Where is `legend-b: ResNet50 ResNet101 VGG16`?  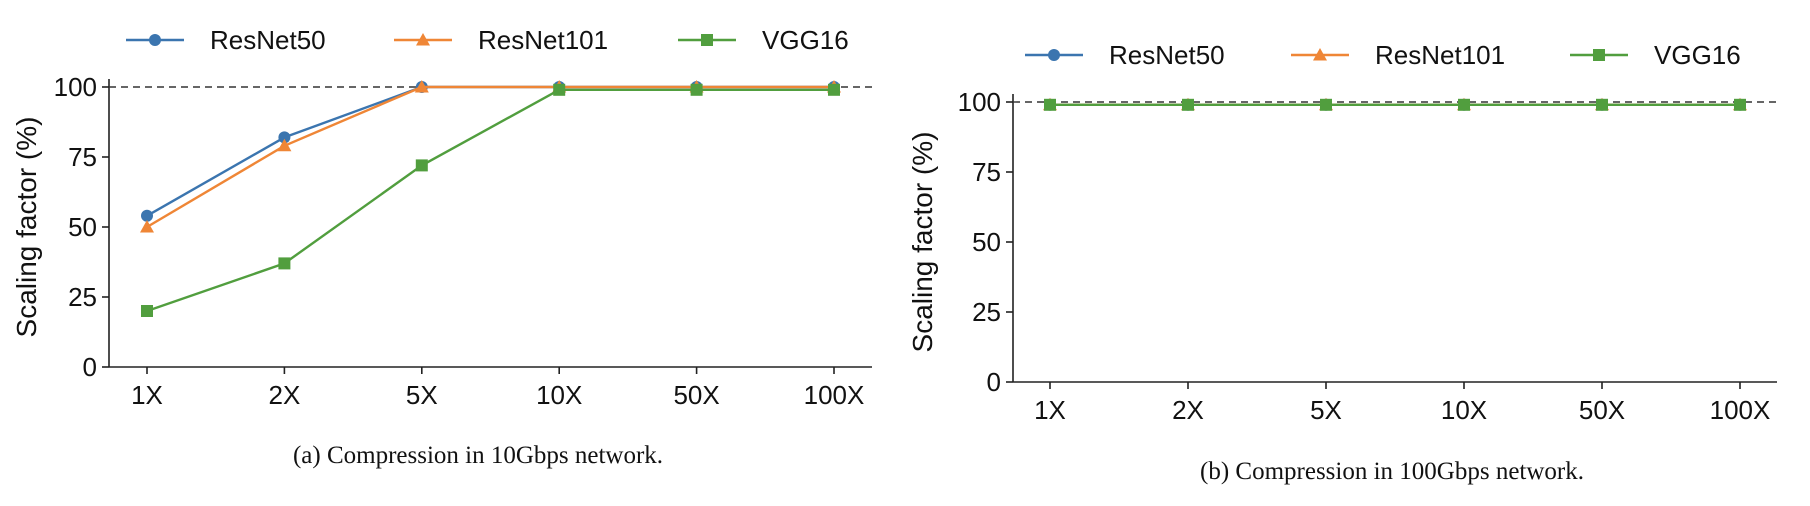
legend-b: ResNet50 ResNet101 VGG16 is located at coordinates (1383, 55).